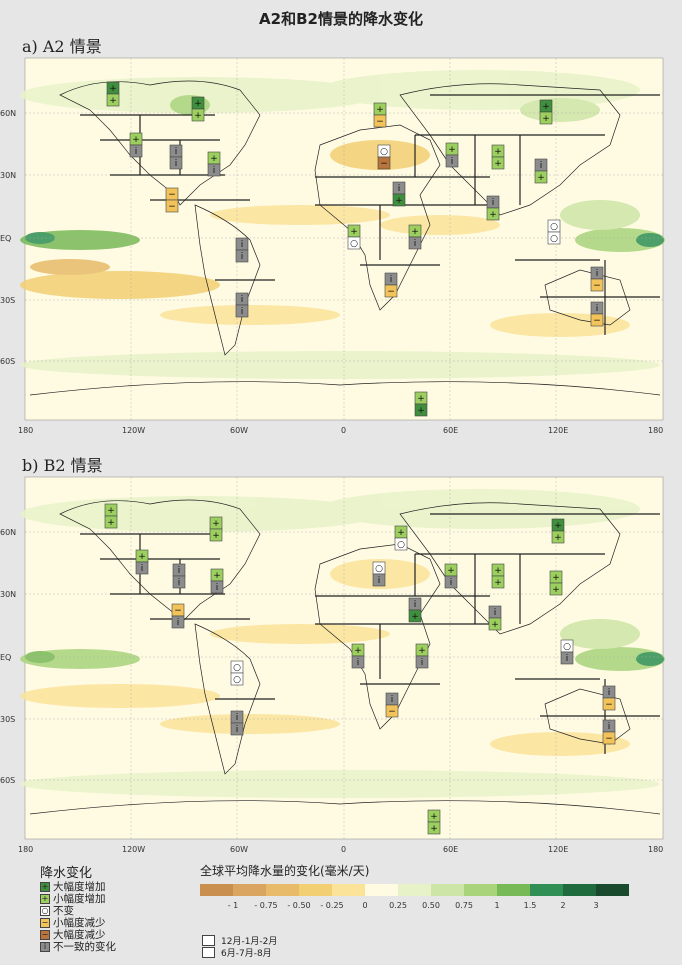 Image resolution: width=682 pixels, height=965 pixels. I want to click on lat-tick-eq: EQ, so click(5, 657).